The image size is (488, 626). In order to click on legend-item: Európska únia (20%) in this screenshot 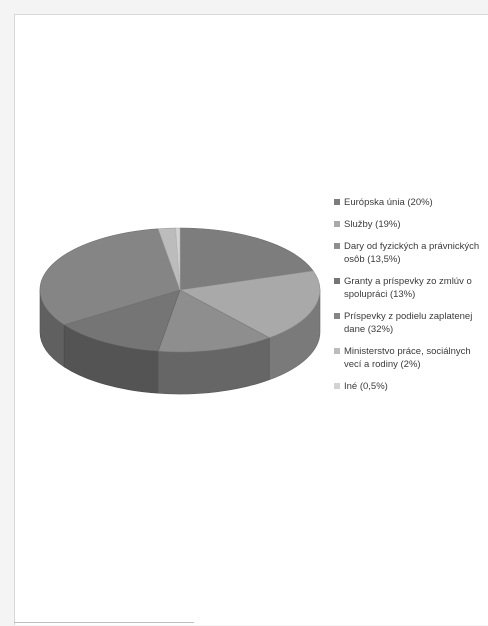, I will do `click(411, 202)`.